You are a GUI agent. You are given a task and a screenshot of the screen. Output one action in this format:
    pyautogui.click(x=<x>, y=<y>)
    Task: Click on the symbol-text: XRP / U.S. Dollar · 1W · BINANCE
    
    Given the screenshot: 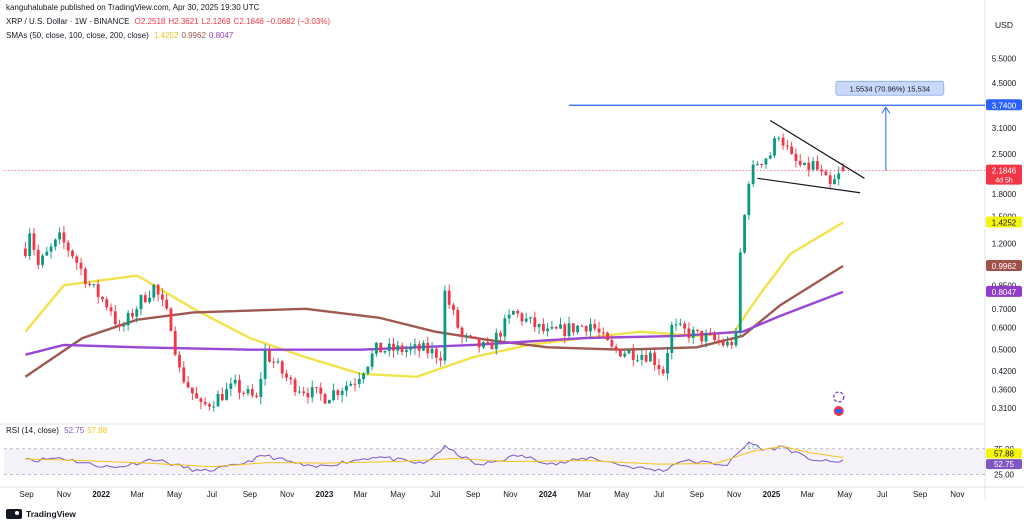 What is the action you would take?
    pyautogui.click(x=68, y=21)
    